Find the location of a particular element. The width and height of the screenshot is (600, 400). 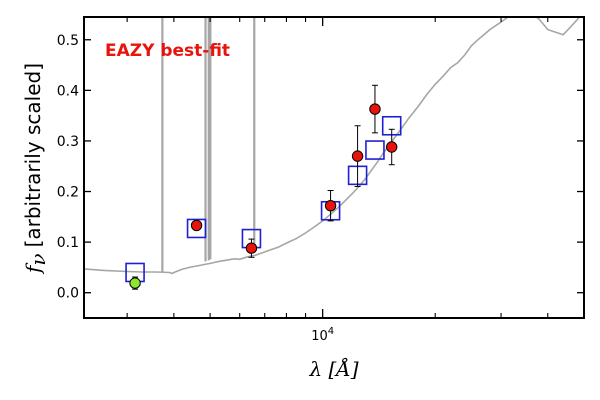

x-tick-label-base-0: 10 is located at coordinates (319, 336).